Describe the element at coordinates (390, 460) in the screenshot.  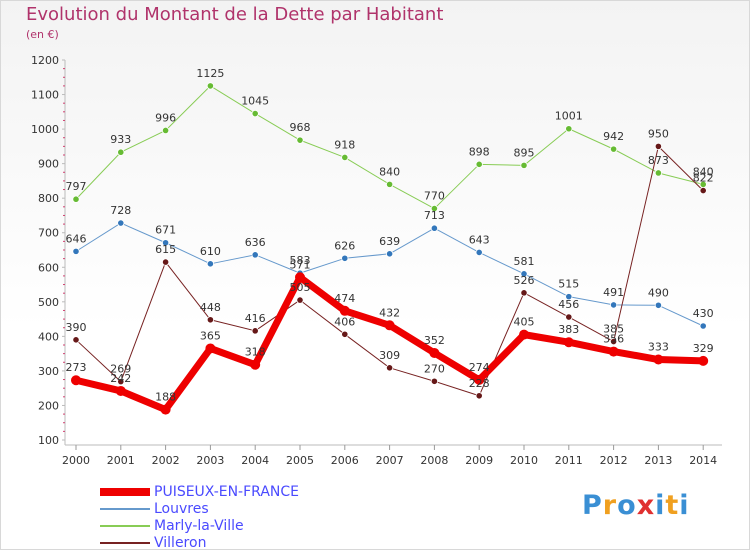
I see `x-tick-label: 2007` at that location.